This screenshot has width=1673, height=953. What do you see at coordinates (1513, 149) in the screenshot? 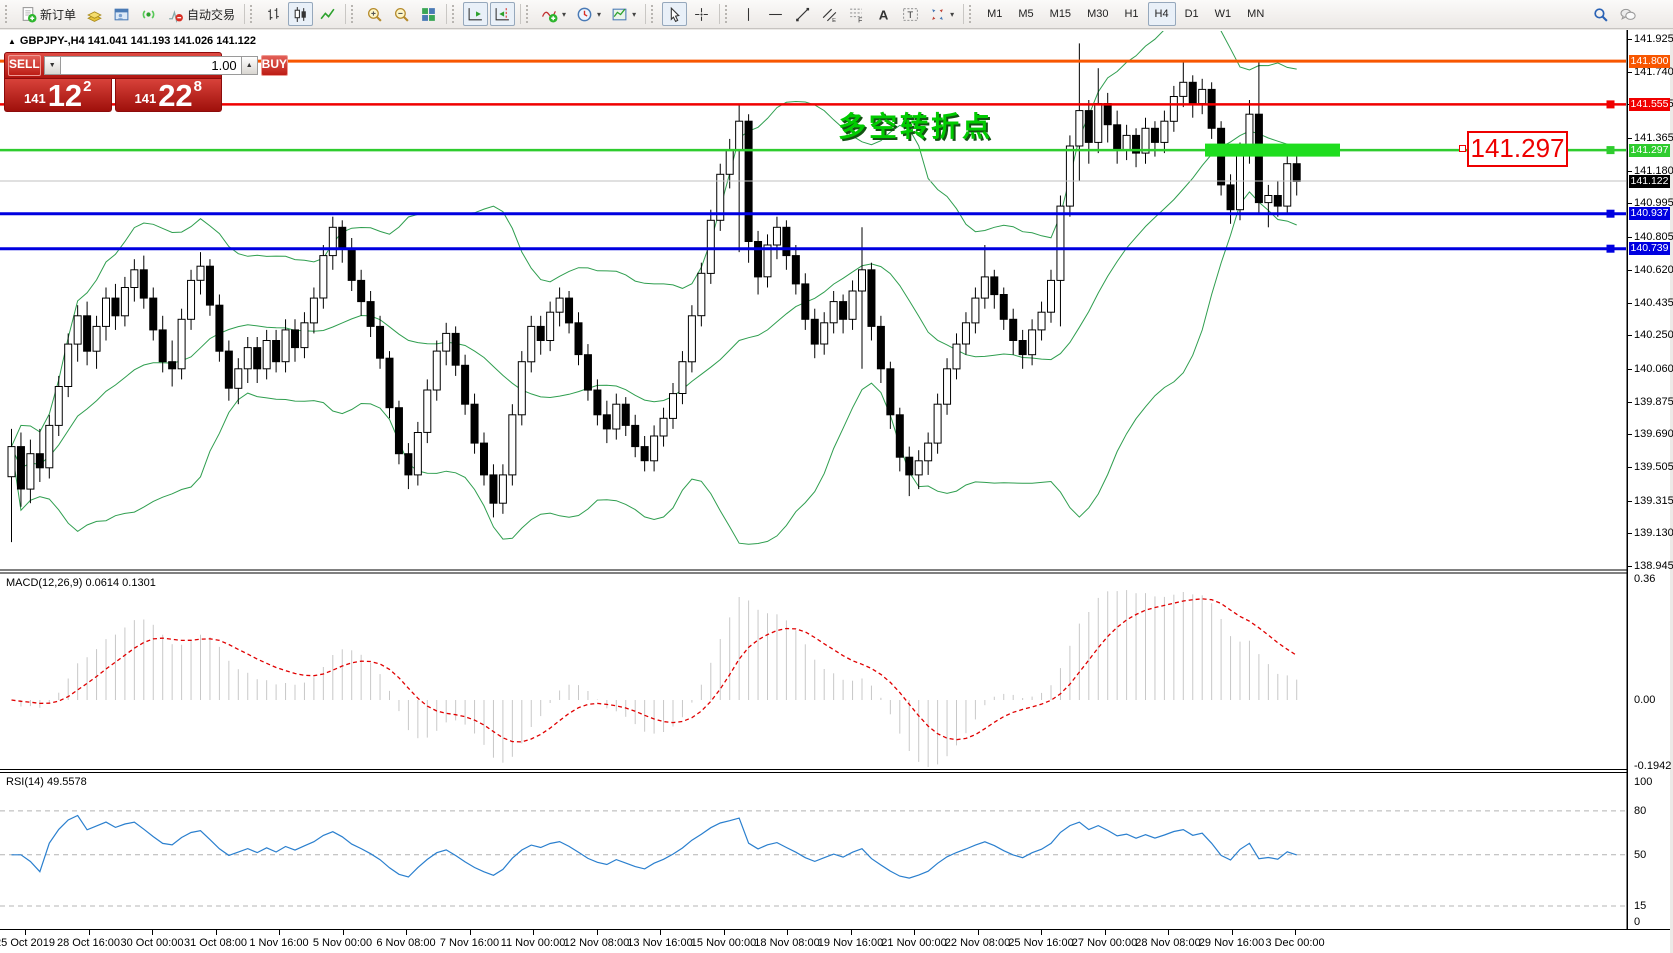
I see `price-callout-label: 141.297` at bounding box center [1513, 149].